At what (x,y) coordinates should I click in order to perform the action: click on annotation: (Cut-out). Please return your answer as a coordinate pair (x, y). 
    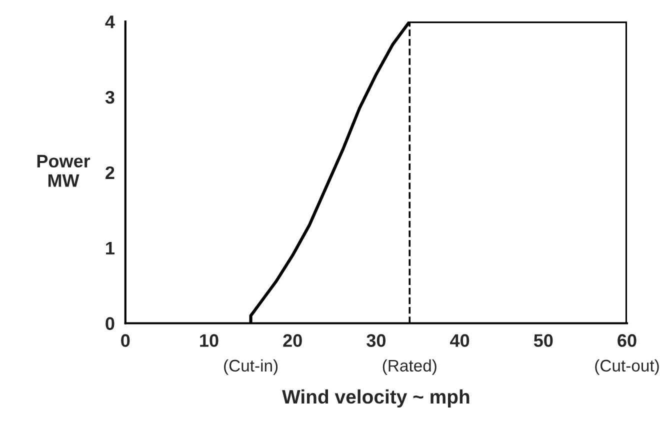
    Looking at the image, I should click on (627, 367).